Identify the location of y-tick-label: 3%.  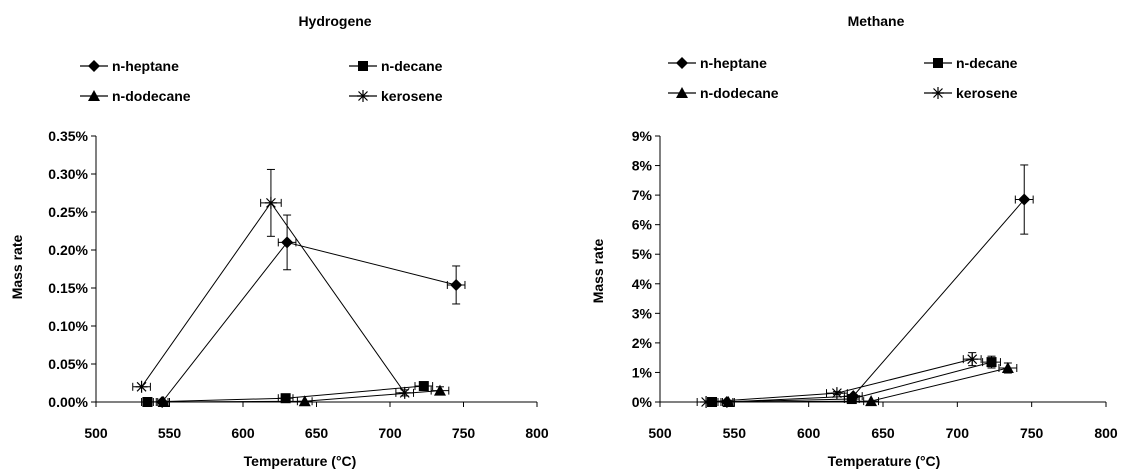
(642, 313).